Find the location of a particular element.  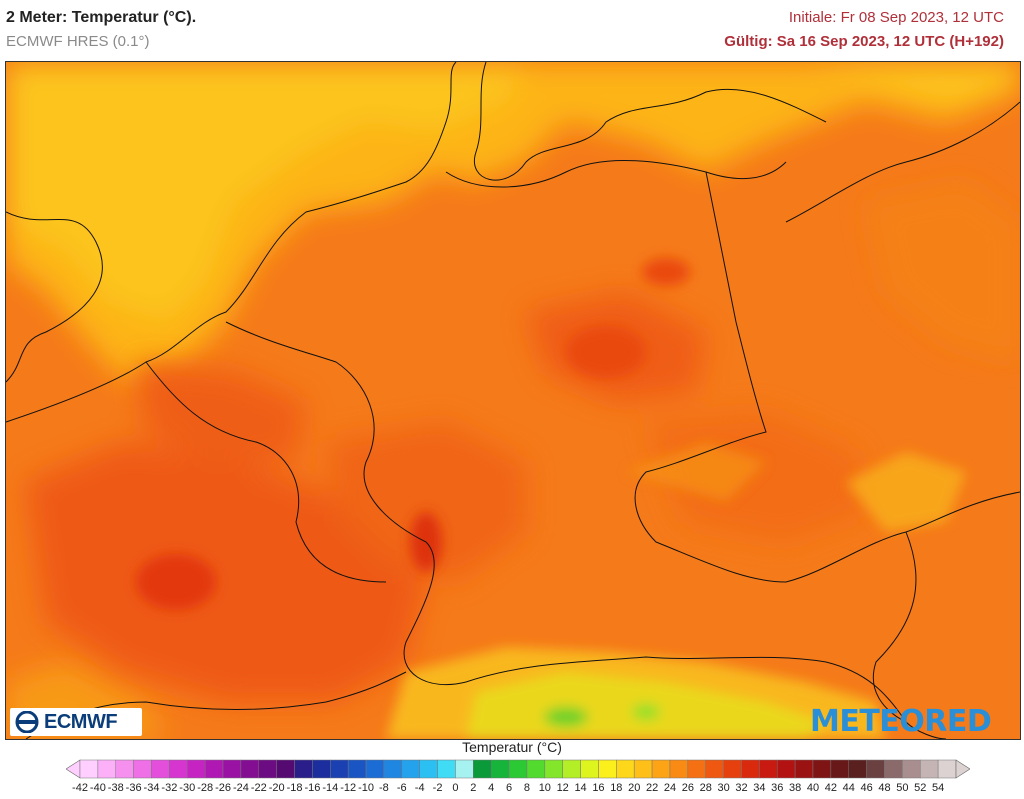

scale-tick-label: -26 is located at coordinates (223, 788).